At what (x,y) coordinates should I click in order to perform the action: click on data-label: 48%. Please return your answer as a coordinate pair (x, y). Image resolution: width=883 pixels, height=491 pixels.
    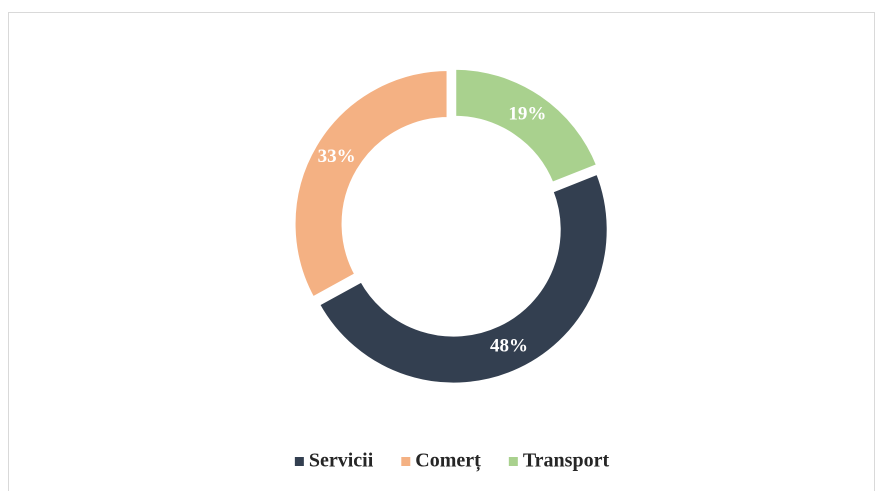
    Looking at the image, I should click on (509, 346).